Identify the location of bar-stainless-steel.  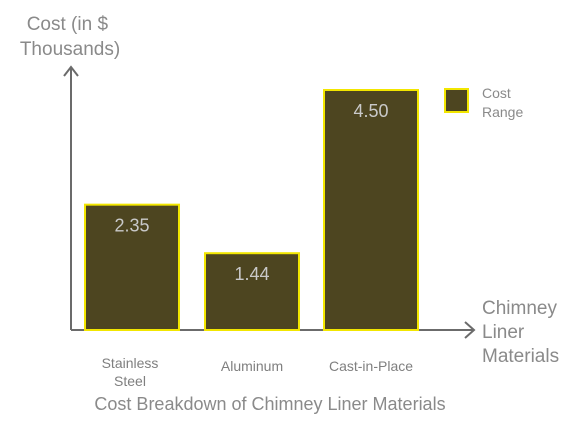
(132, 267).